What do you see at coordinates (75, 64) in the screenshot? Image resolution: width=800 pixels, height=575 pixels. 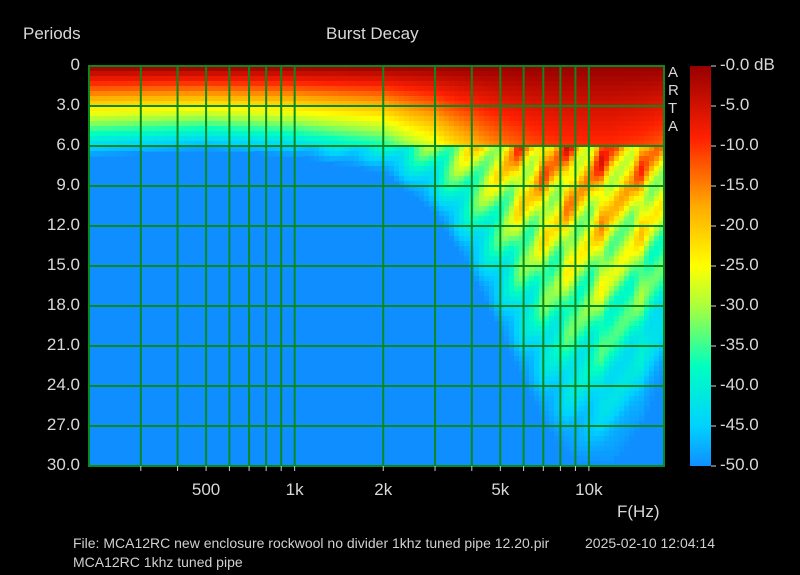 I see `y-tick-label: 0` at bounding box center [75, 64].